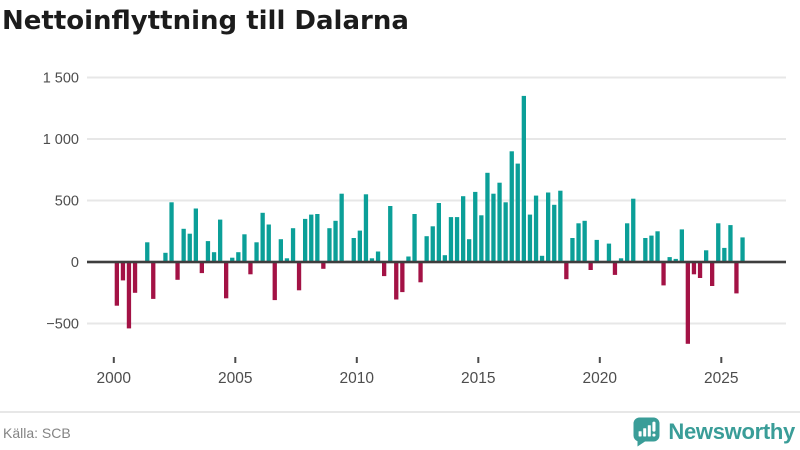 This screenshot has height=450, width=800. I want to click on bar-2008-Q1, so click(311, 238).